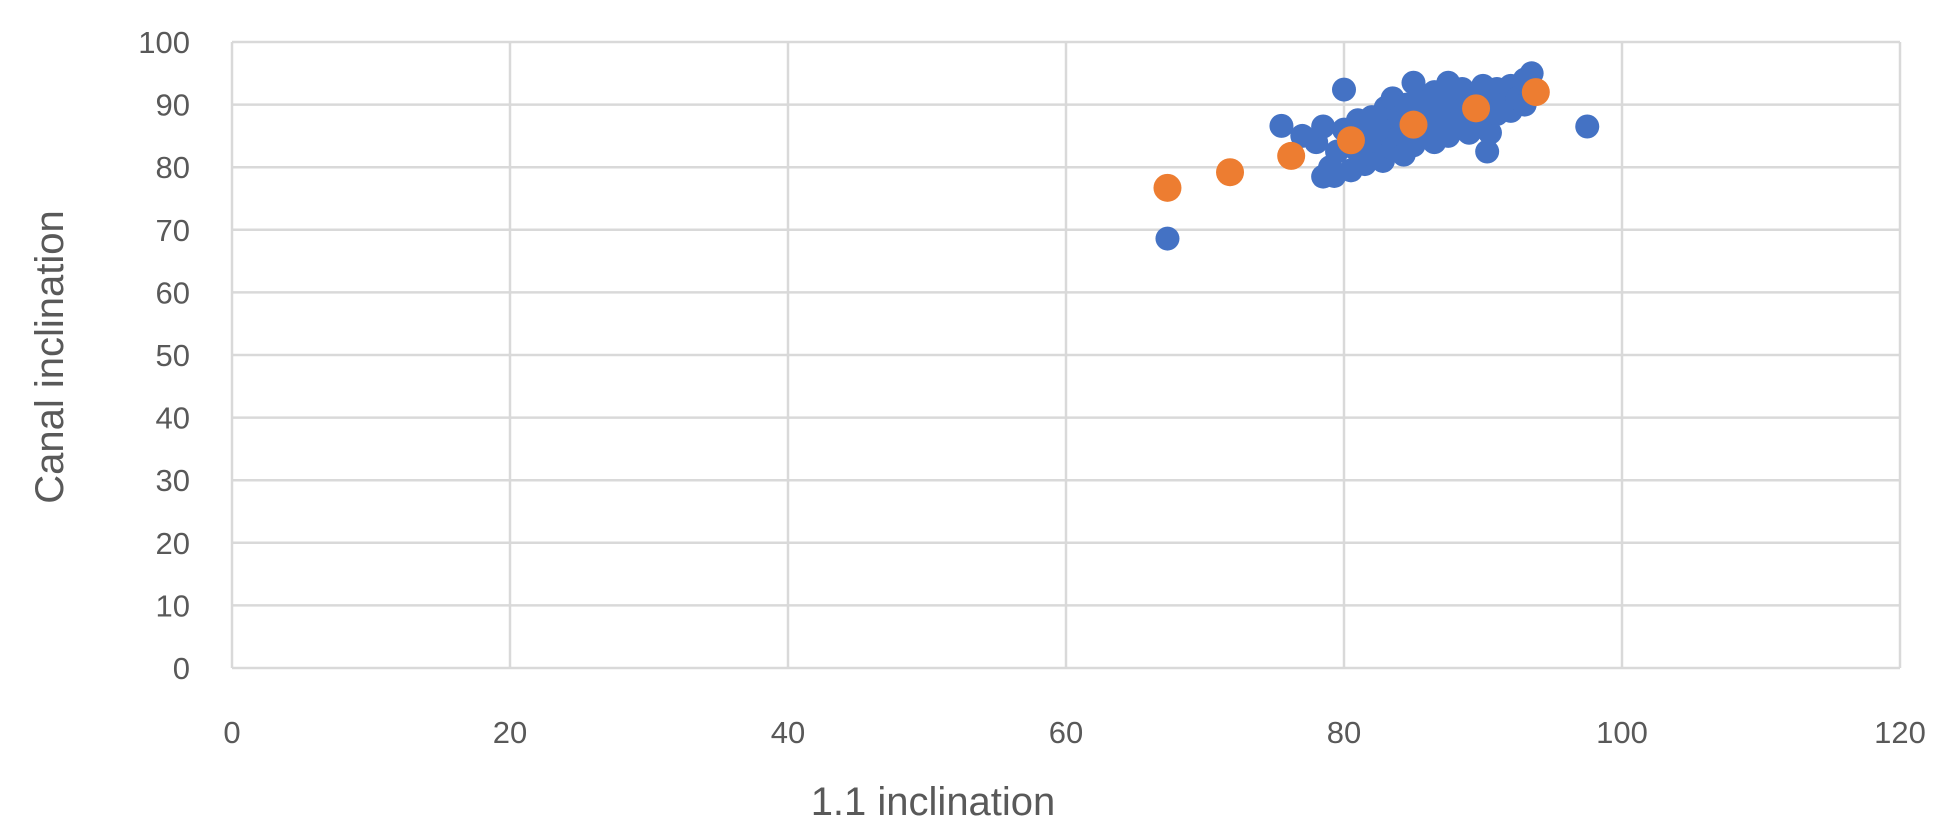  What do you see at coordinates (173, 543) in the screenshot?
I see `y-tick-label: 20` at bounding box center [173, 543].